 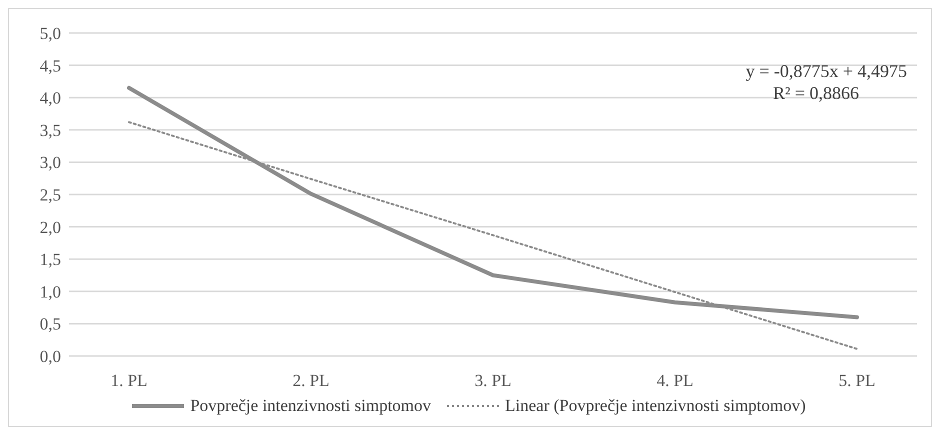 I want to click on y-tick-label: 0,5, so click(x=50, y=324).